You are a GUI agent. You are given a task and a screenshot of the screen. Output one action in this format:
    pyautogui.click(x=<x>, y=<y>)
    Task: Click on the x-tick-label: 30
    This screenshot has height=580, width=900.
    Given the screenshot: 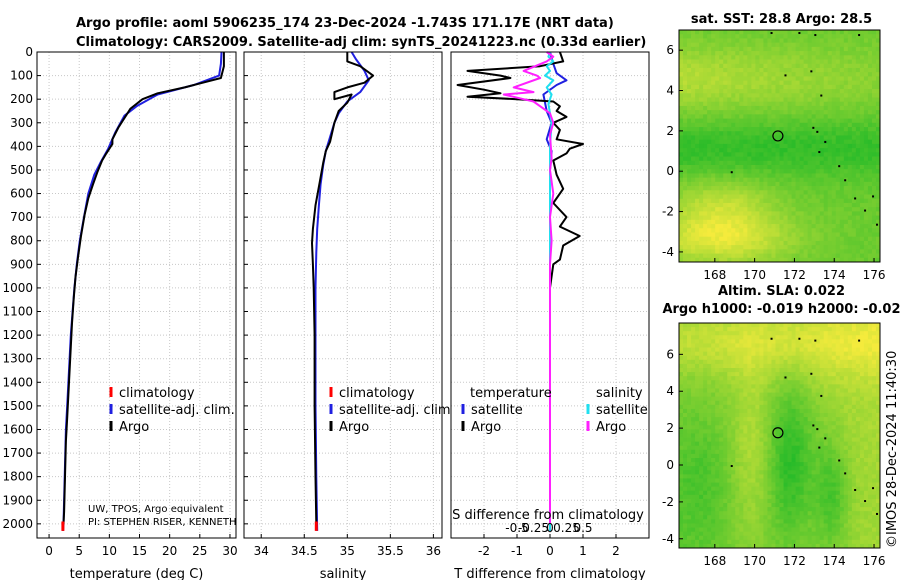 What is the action you would take?
    pyautogui.click(x=229, y=551)
    